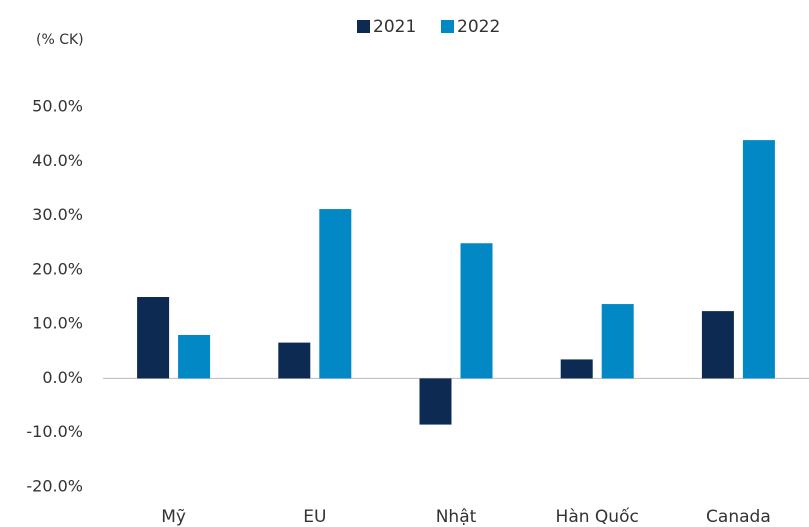  What do you see at coordinates (60, 40) in the screenshot?
I see `y-unit-label: (% CK)` at bounding box center [60, 40].